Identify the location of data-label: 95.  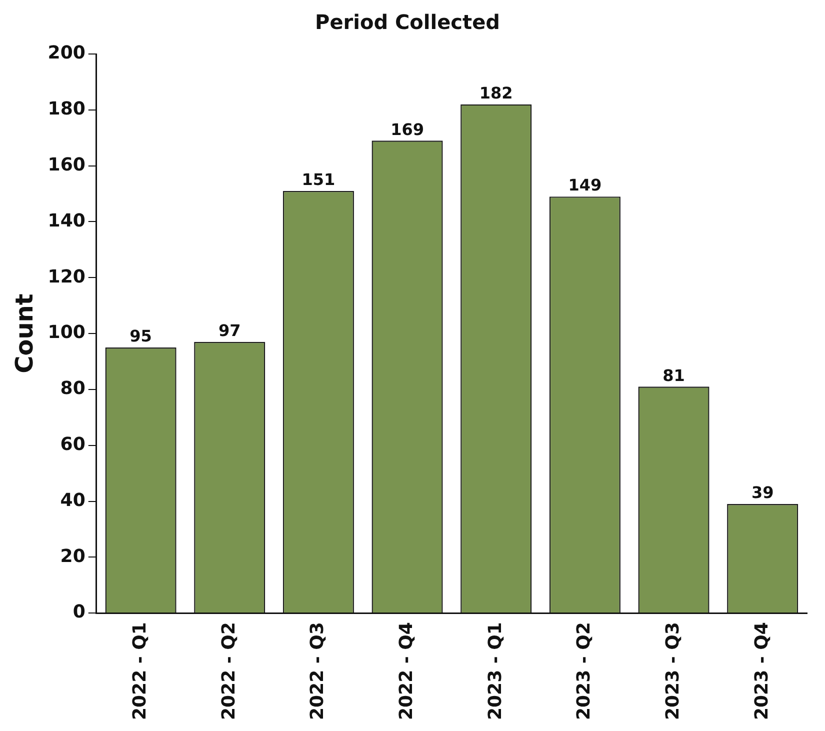
(141, 336).